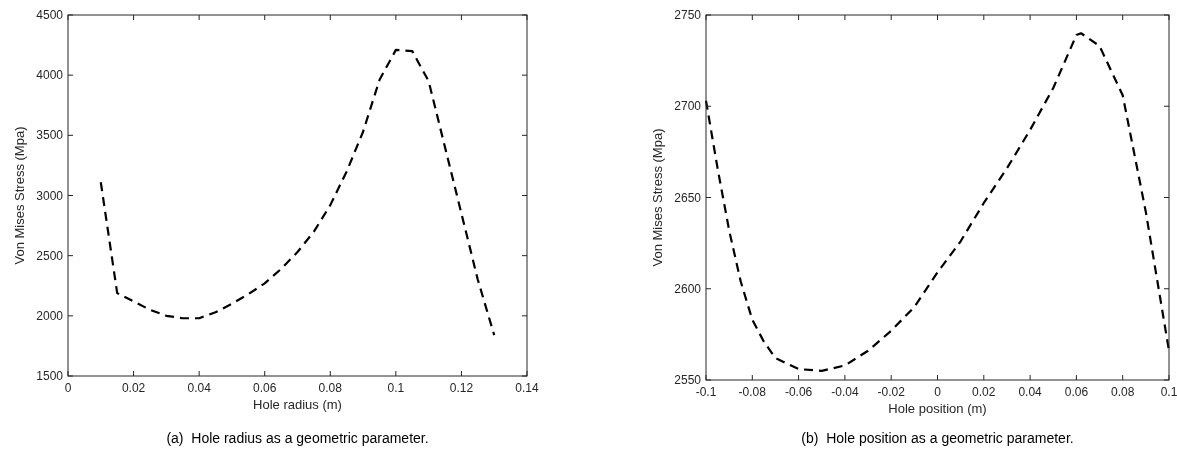  I want to click on y-tick-label: 4000, so click(50, 75).